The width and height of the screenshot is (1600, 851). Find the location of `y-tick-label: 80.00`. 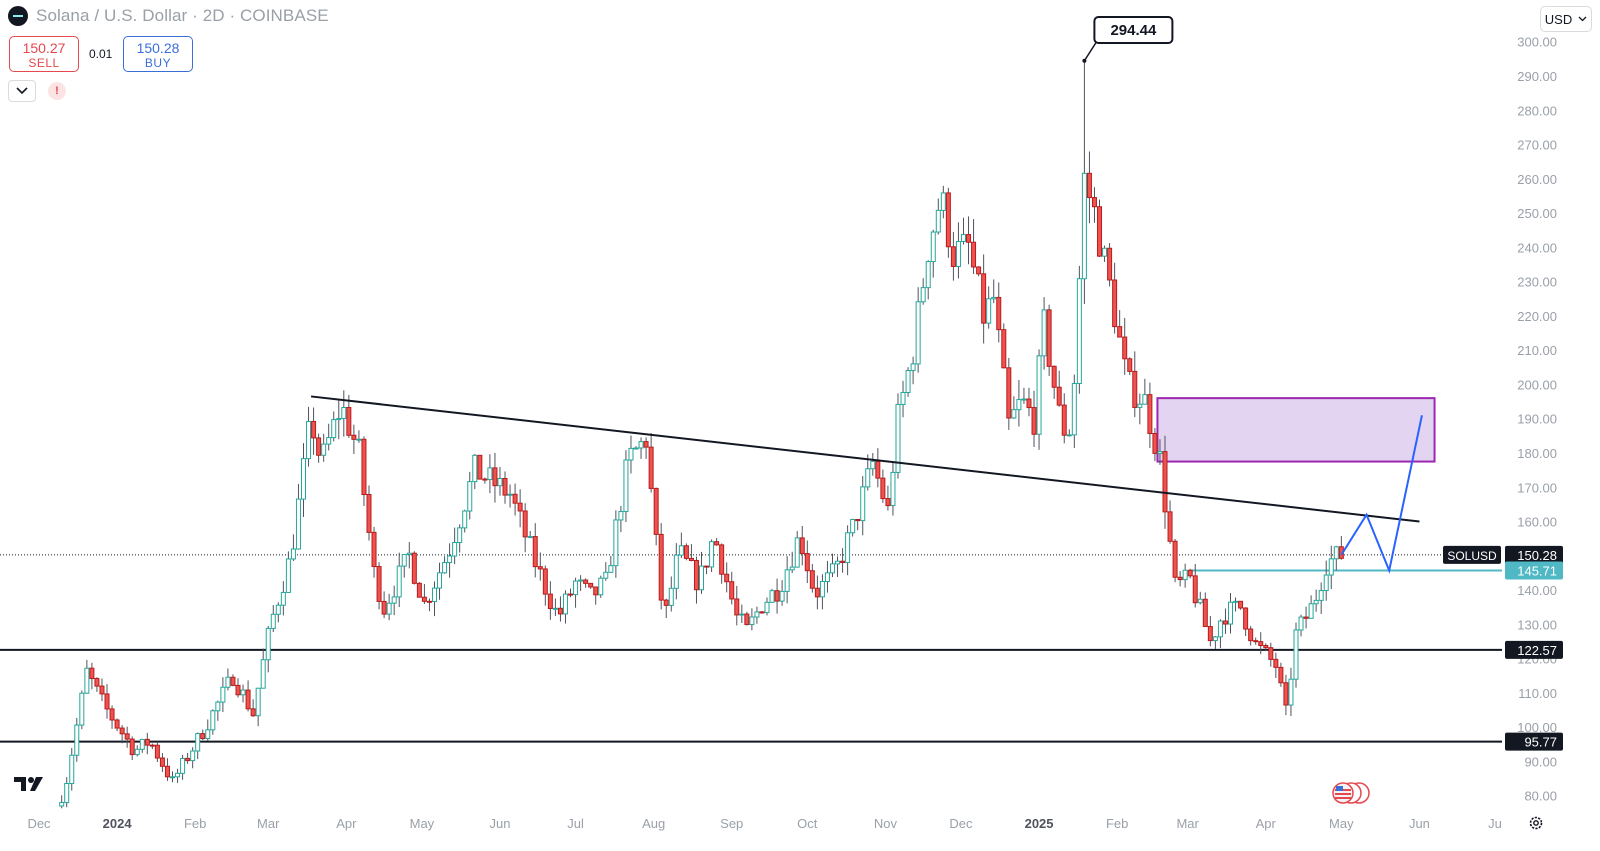

y-tick-label: 80.00 is located at coordinates (1540, 796).